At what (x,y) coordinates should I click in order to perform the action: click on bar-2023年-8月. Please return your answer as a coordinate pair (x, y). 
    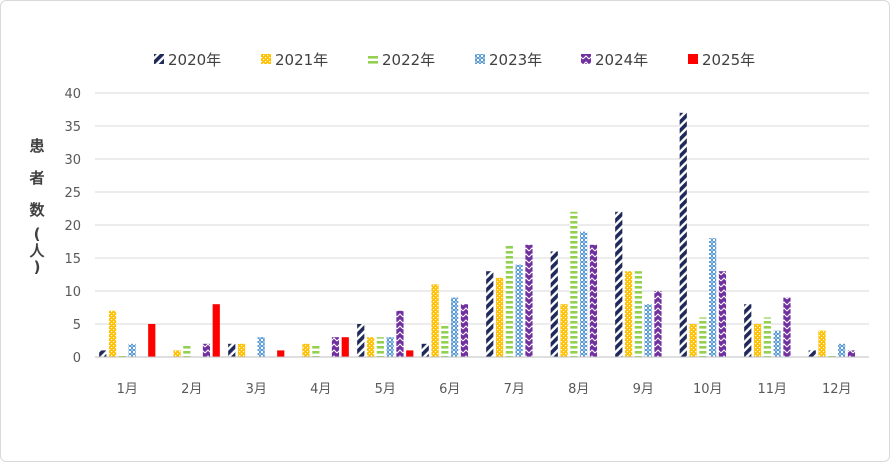
    Looking at the image, I should click on (584, 294).